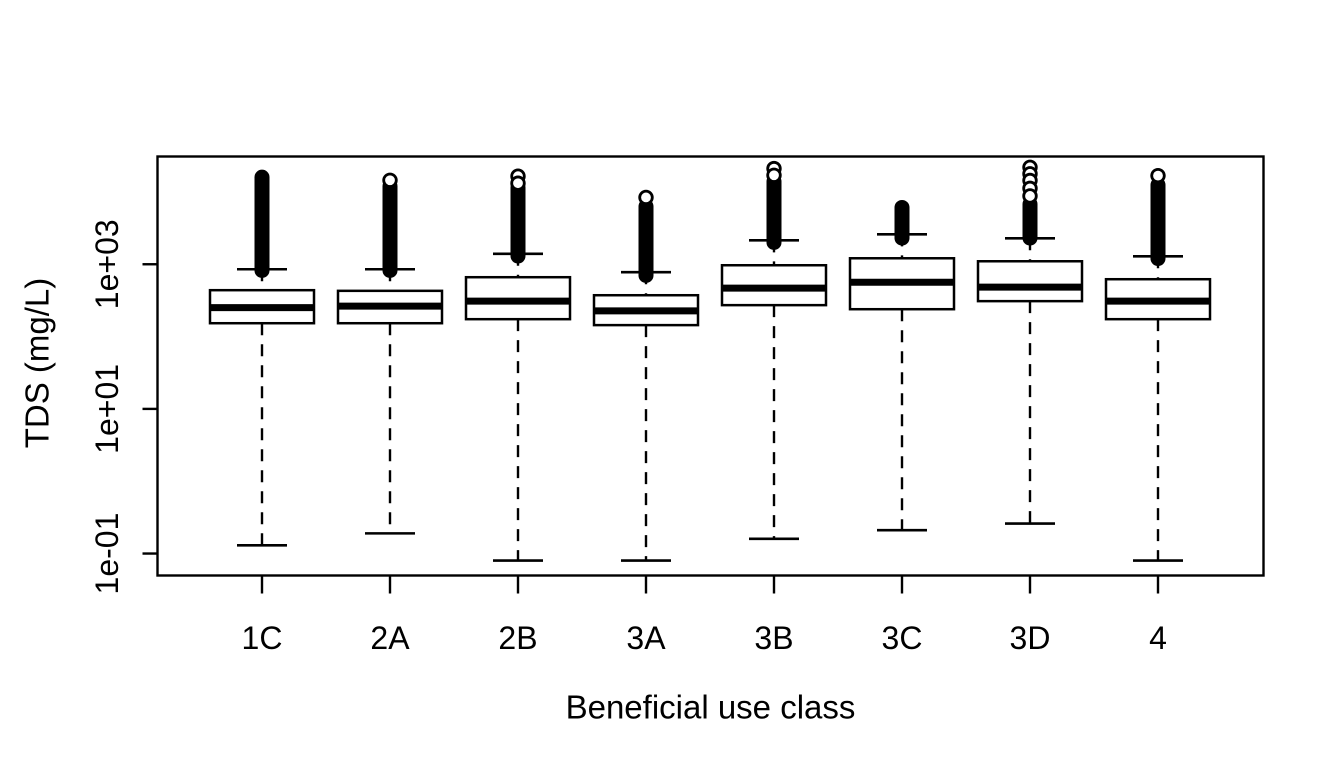 The image size is (1344, 773). What do you see at coordinates (37, 363) in the screenshot?
I see `y-axis-title: TDS (mg/L)` at bounding box center [37, 363].